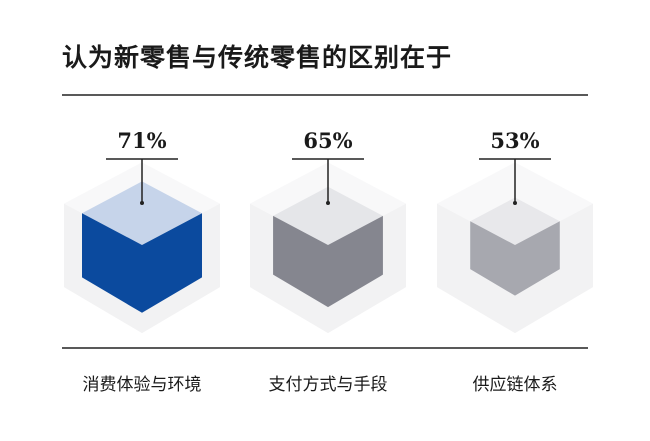  What do you see at coordinates (142, 263) in the screenshot?
I see `value-cube-1-side-faces` at bounding box center [142, 263].